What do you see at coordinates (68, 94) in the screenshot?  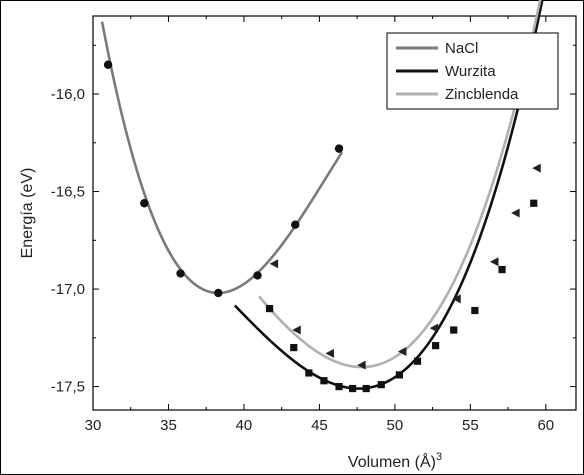 I see `y-tick-label: -16,0` at bounding box center [68, 94].